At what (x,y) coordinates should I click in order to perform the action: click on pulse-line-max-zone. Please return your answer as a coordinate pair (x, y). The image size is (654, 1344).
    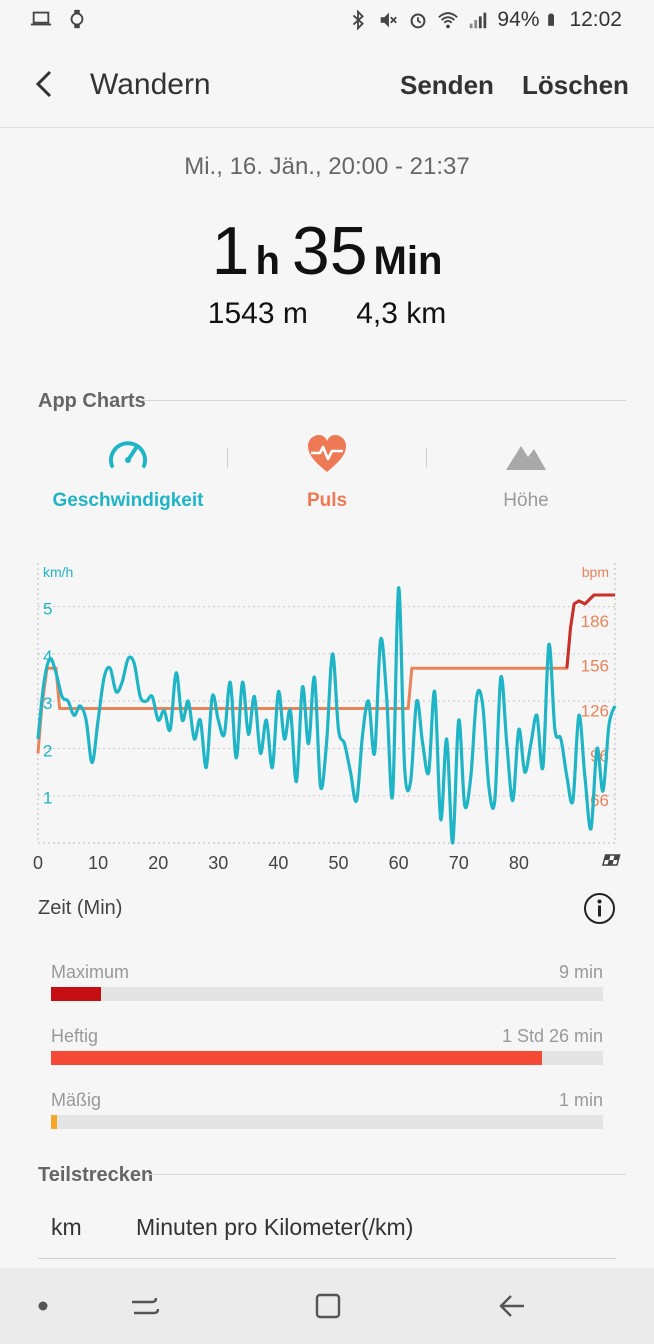
    Looking at the image, I should click on (590, 631).